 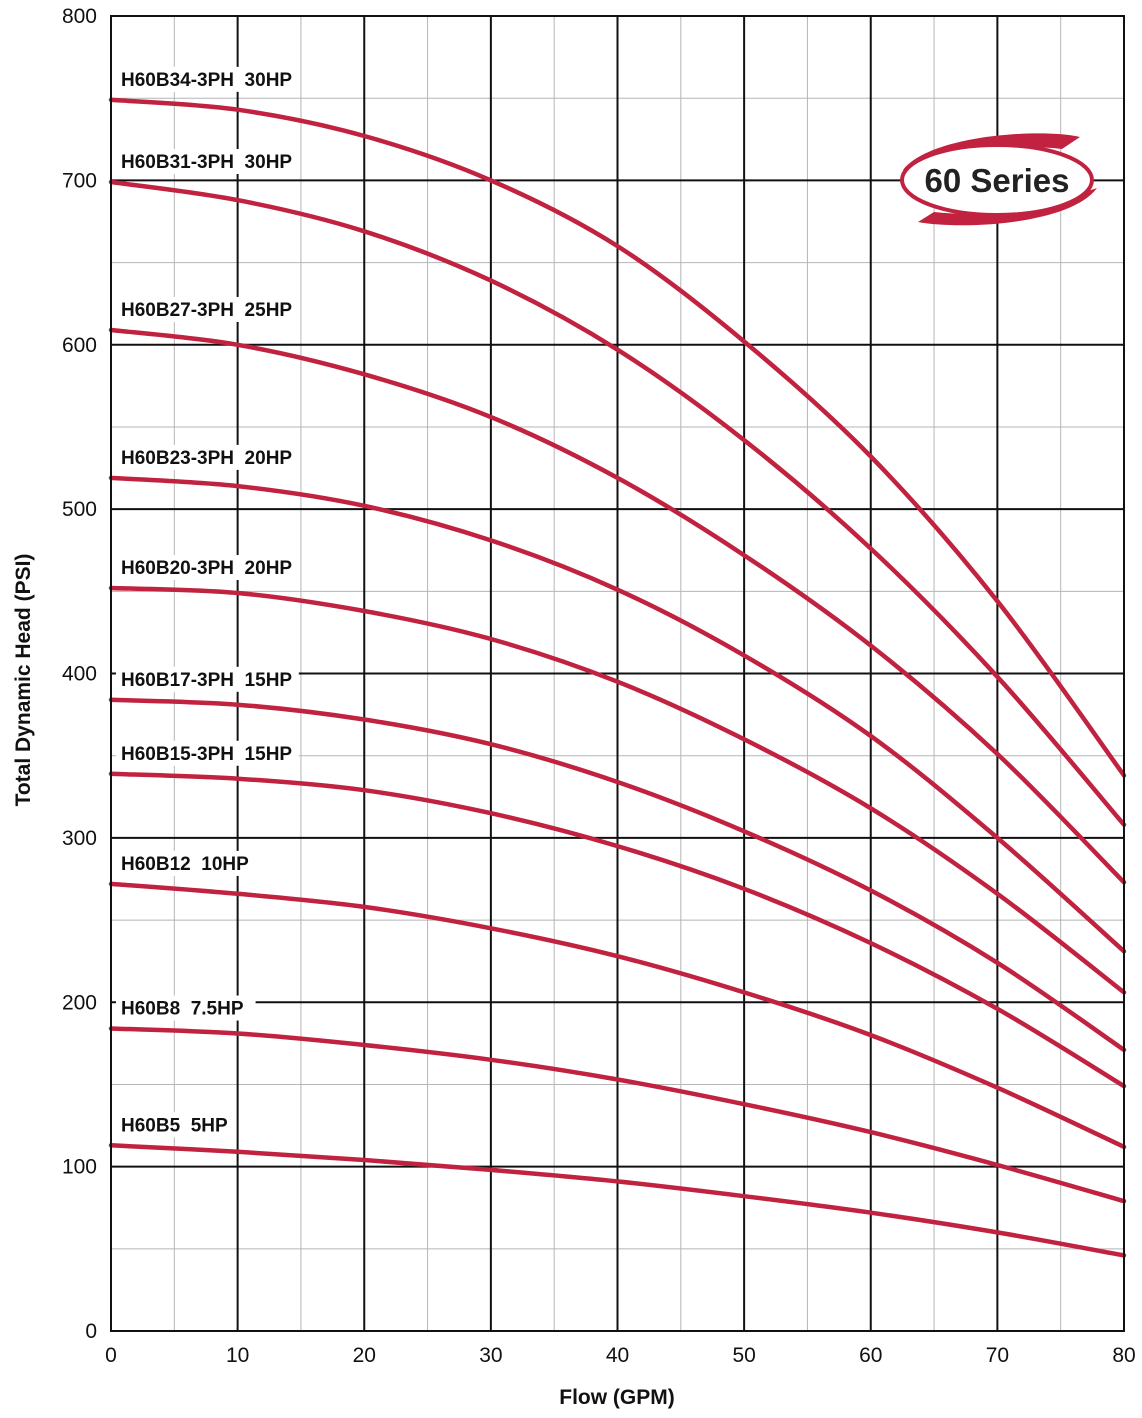 I want to click on x-tick-label: 50, so click(x=743, y=1355).